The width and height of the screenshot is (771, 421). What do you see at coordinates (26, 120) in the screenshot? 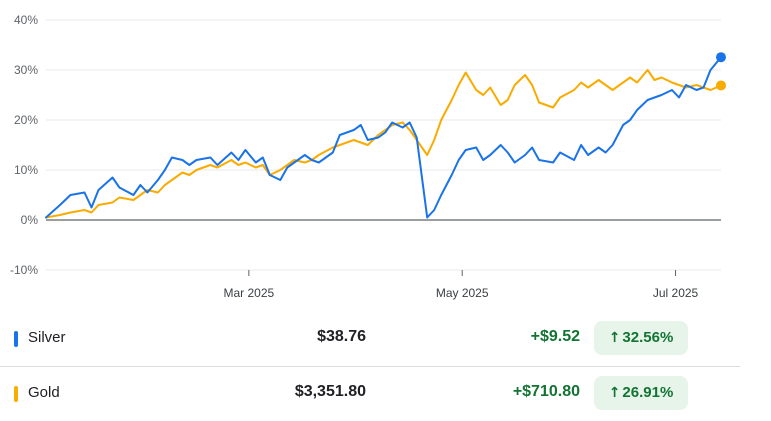
I see `y-tick-label: 20%` at bounding box center [26, 120].